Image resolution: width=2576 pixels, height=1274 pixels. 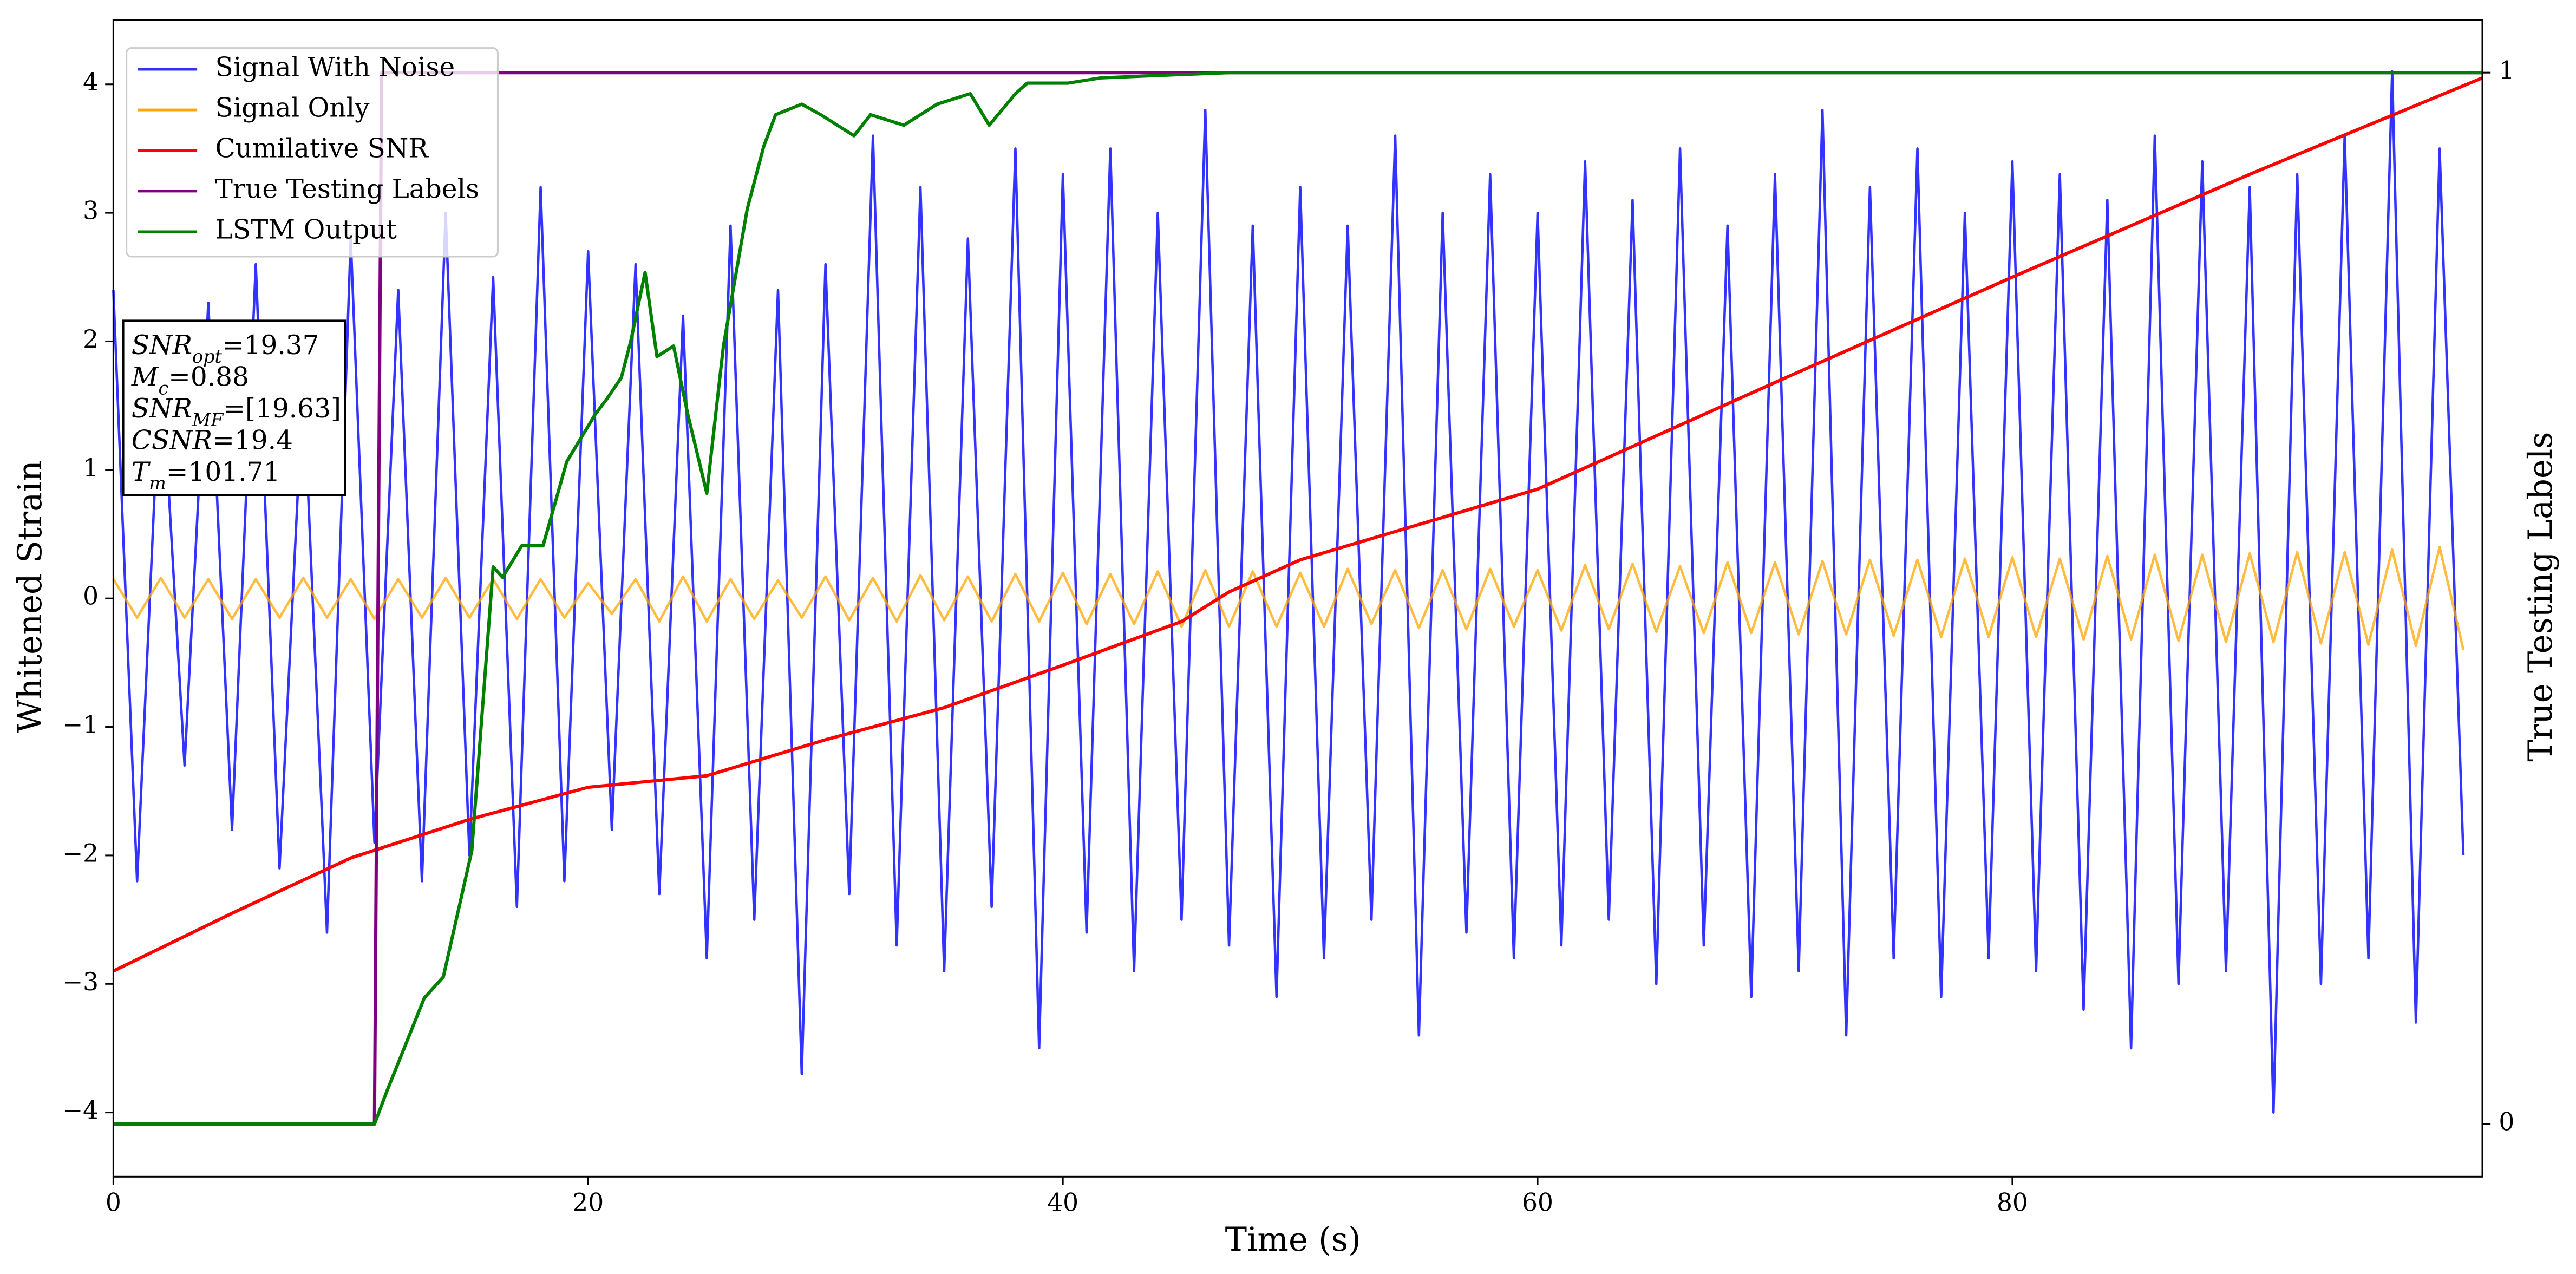 What do you see at coordinates (80, 853) in the screenshot?
I see `y-tick-label: −2` at bounding box center [80, 853].